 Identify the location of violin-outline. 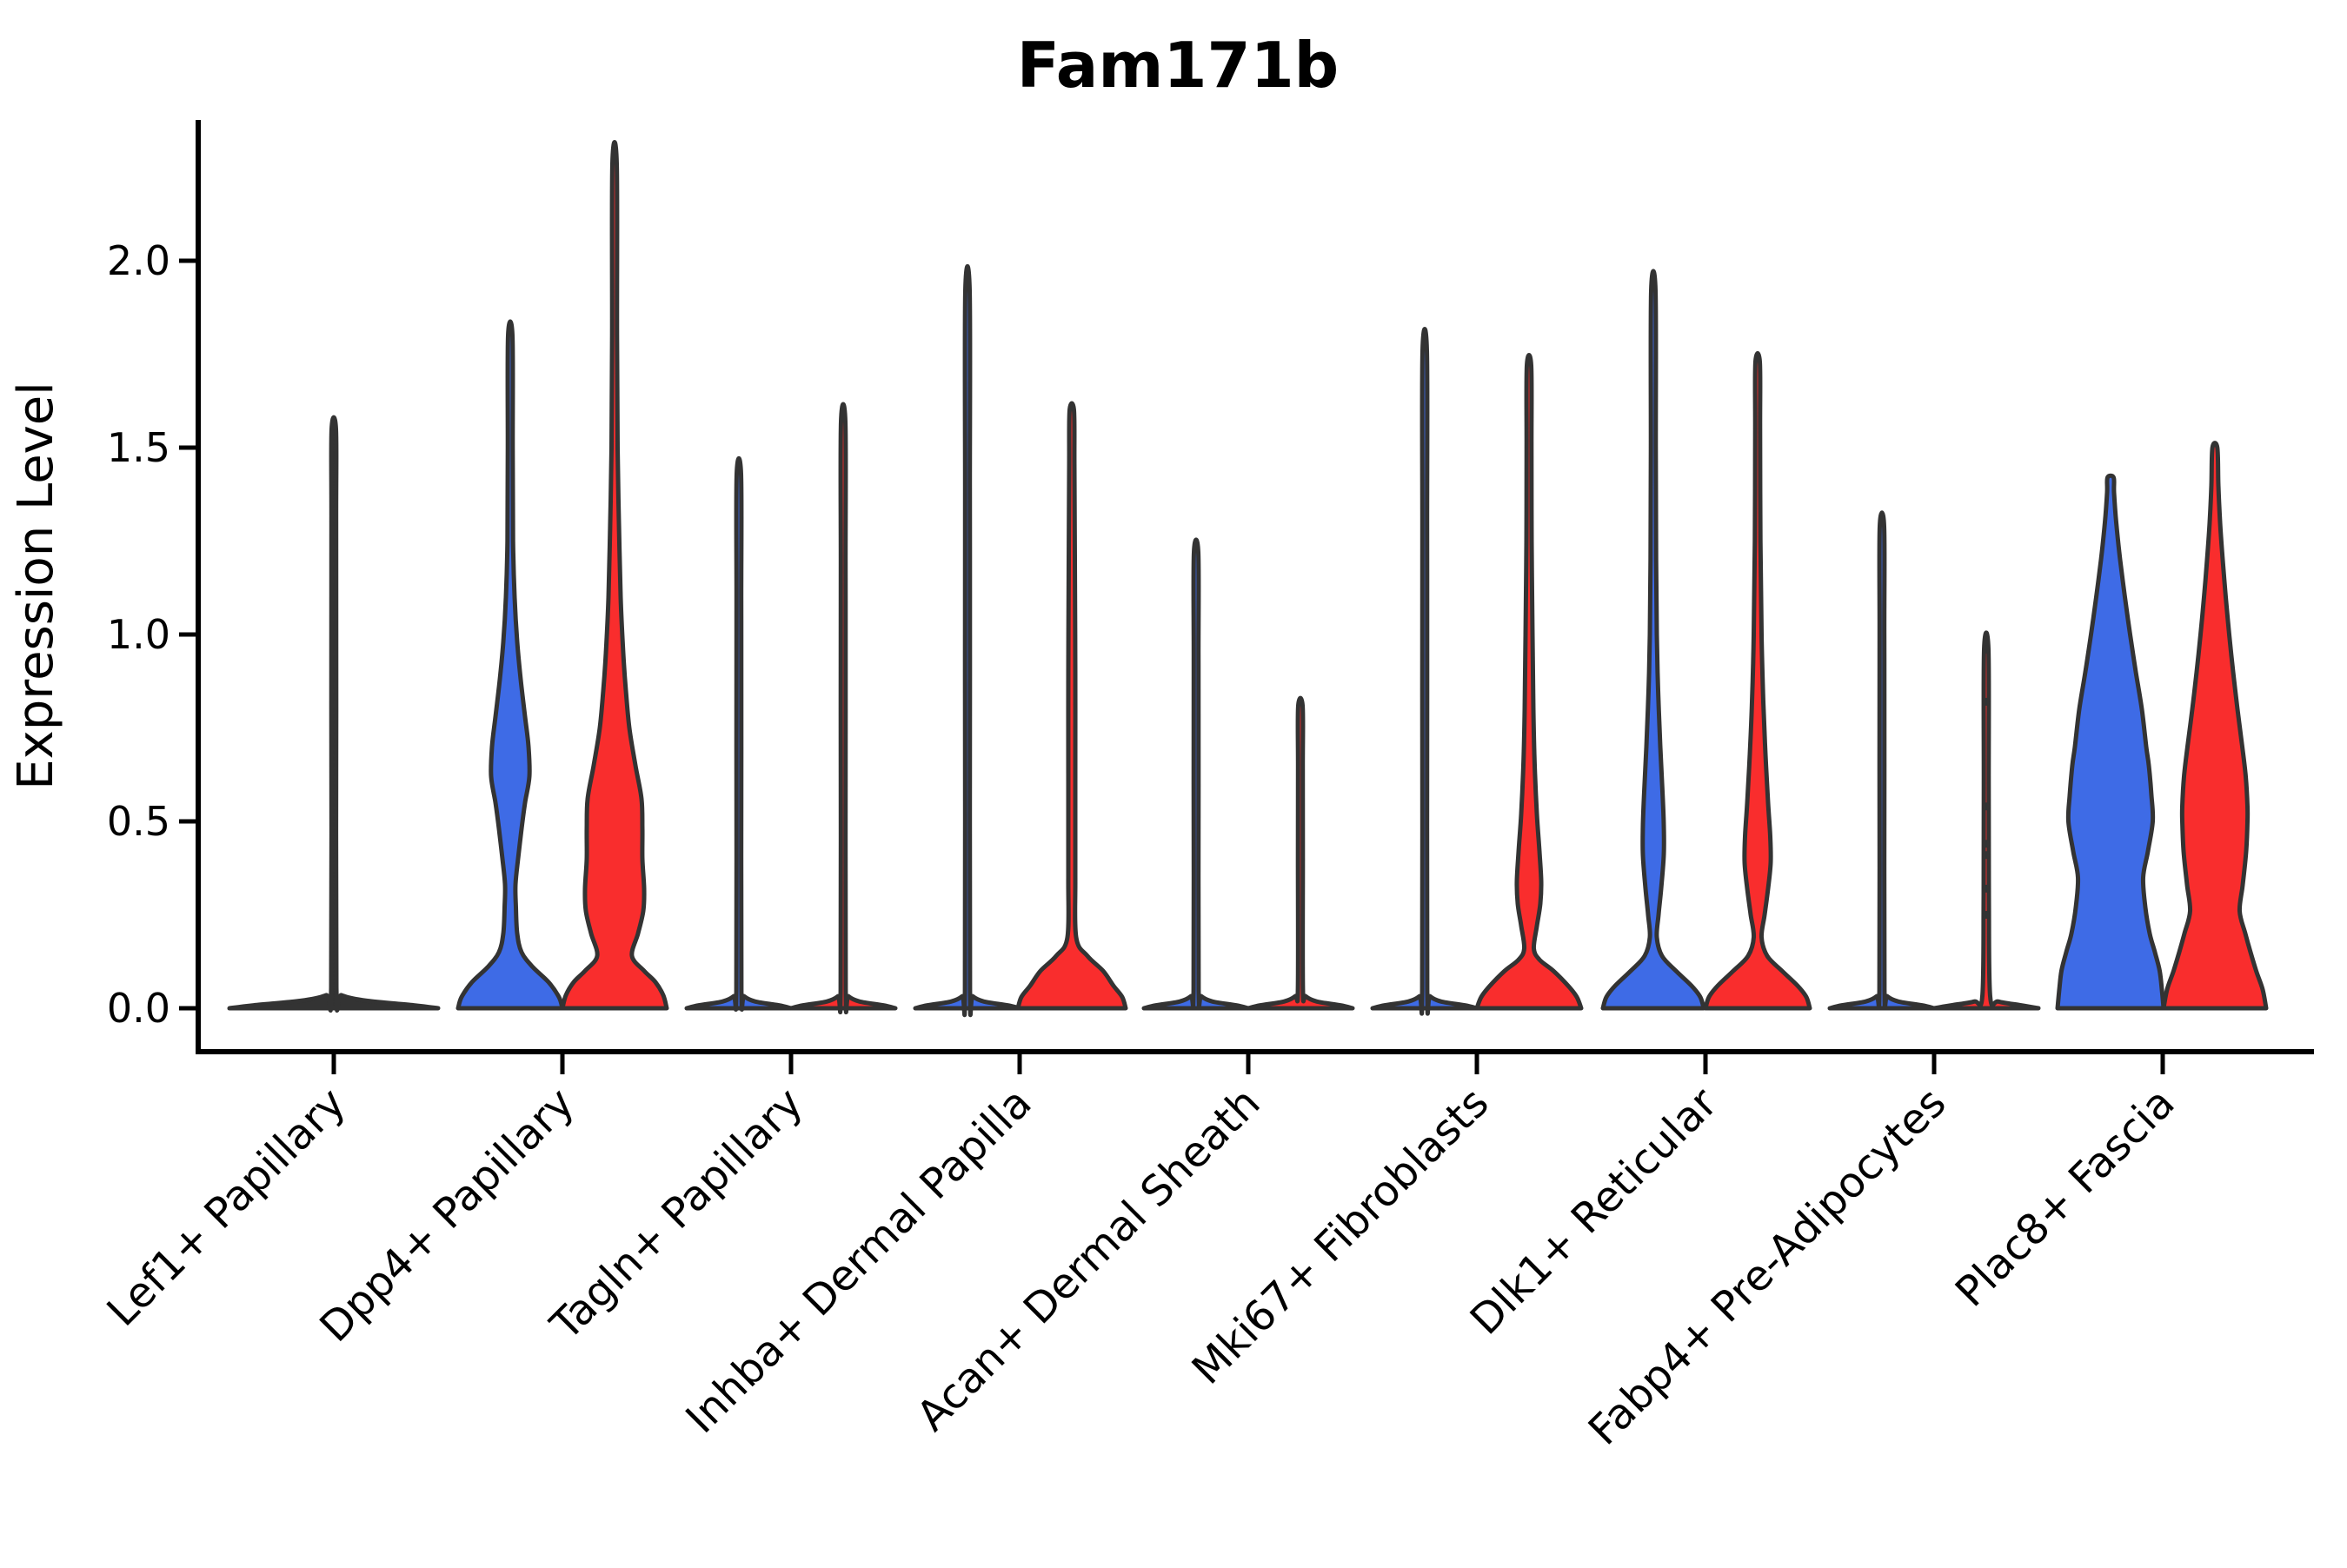
(334, 714).